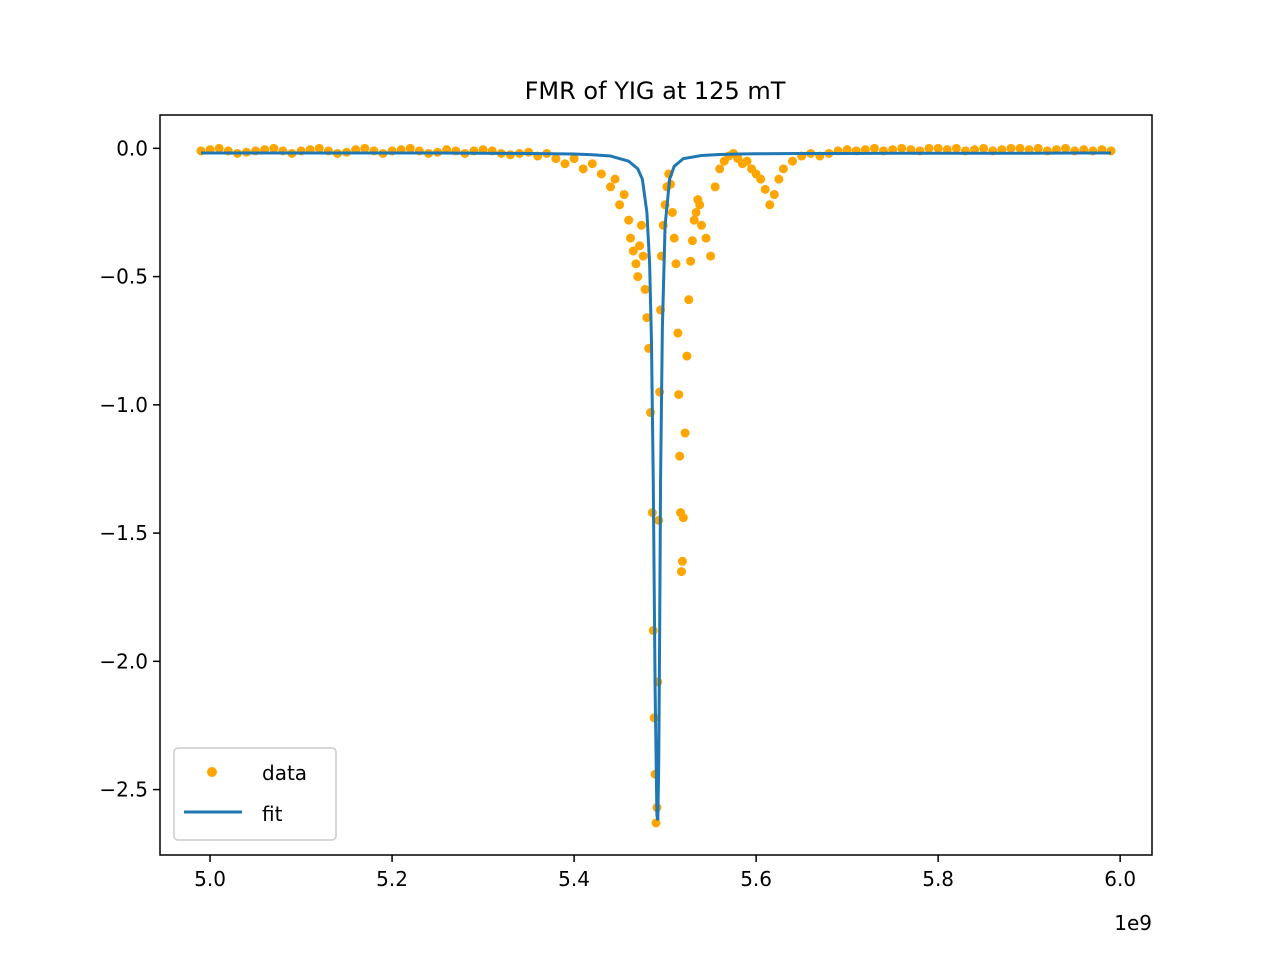 This screenshot has width=1280, height=960. What do you see at coordinates (212, 772) in the screenshot?
I see `legend-marker-data` at bounding box center [212, 772].